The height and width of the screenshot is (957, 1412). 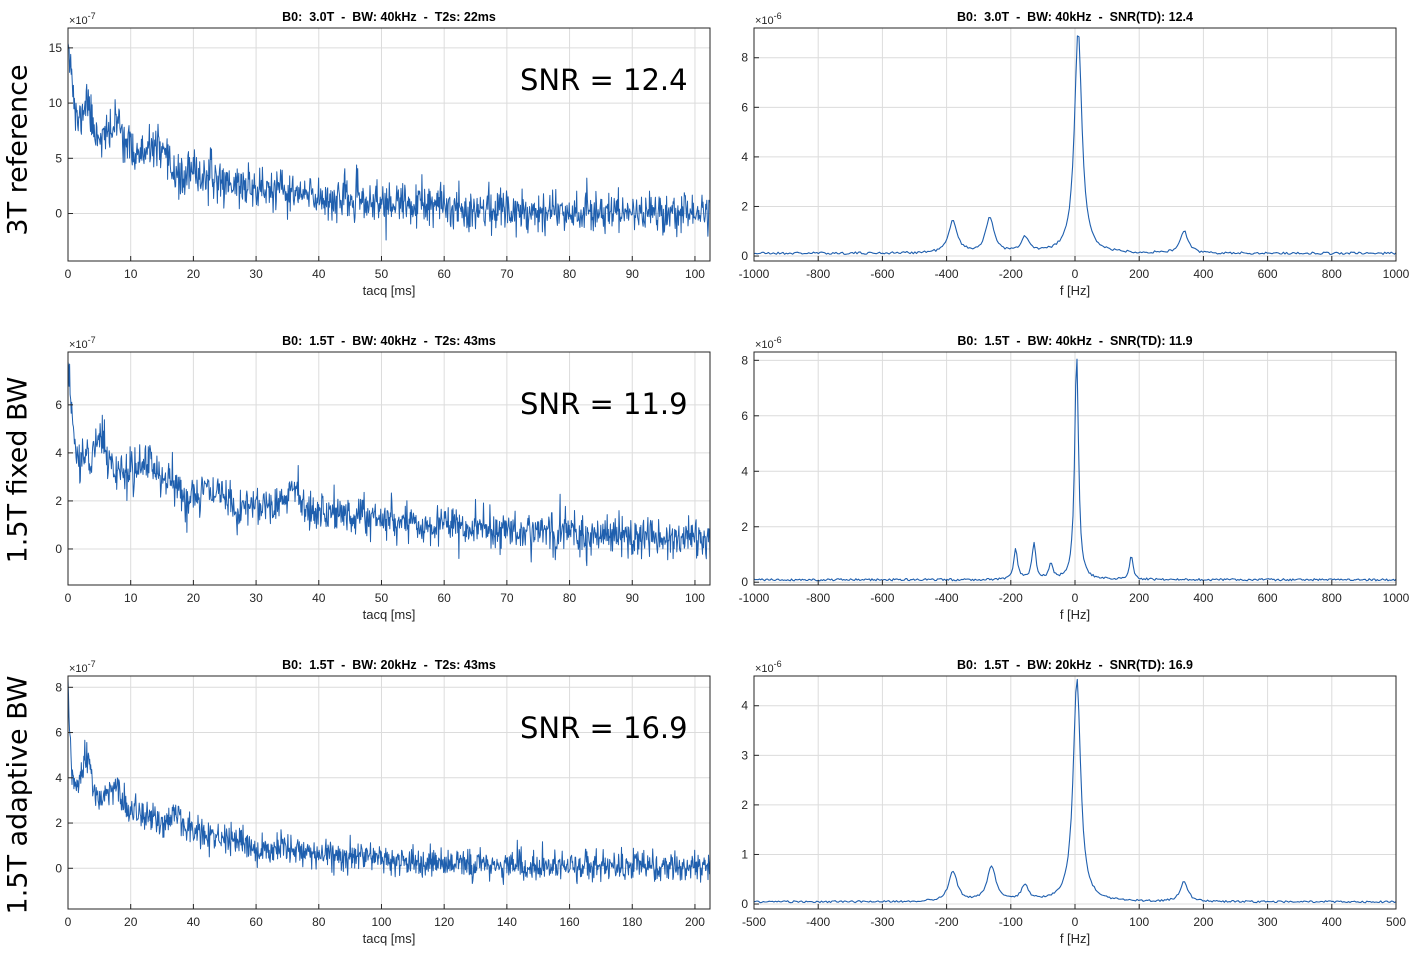 I want to click on x-tick-label: 1000, so click(x=1396, y=274).